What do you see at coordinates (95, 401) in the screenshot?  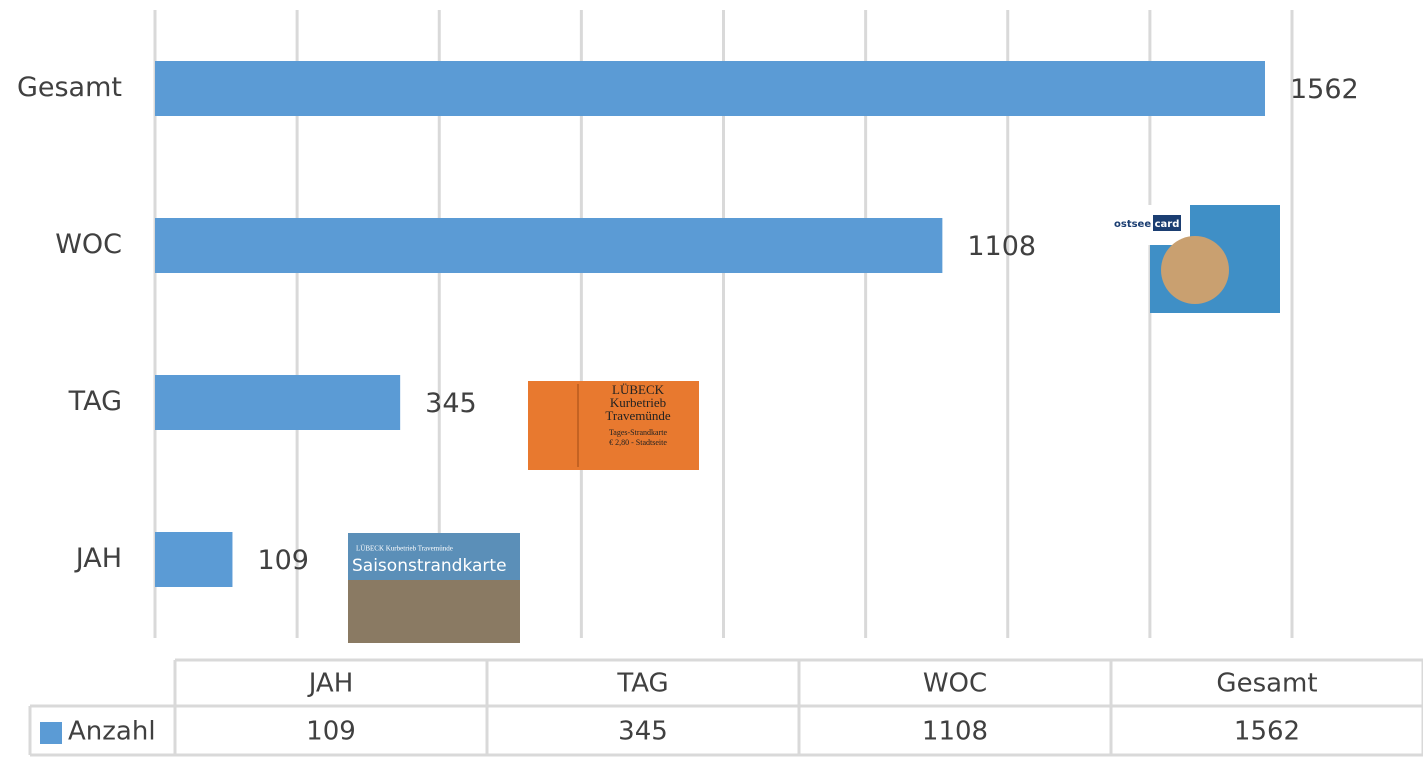 I see `y-tick-label: TAG` at bounding box center [95, 401].